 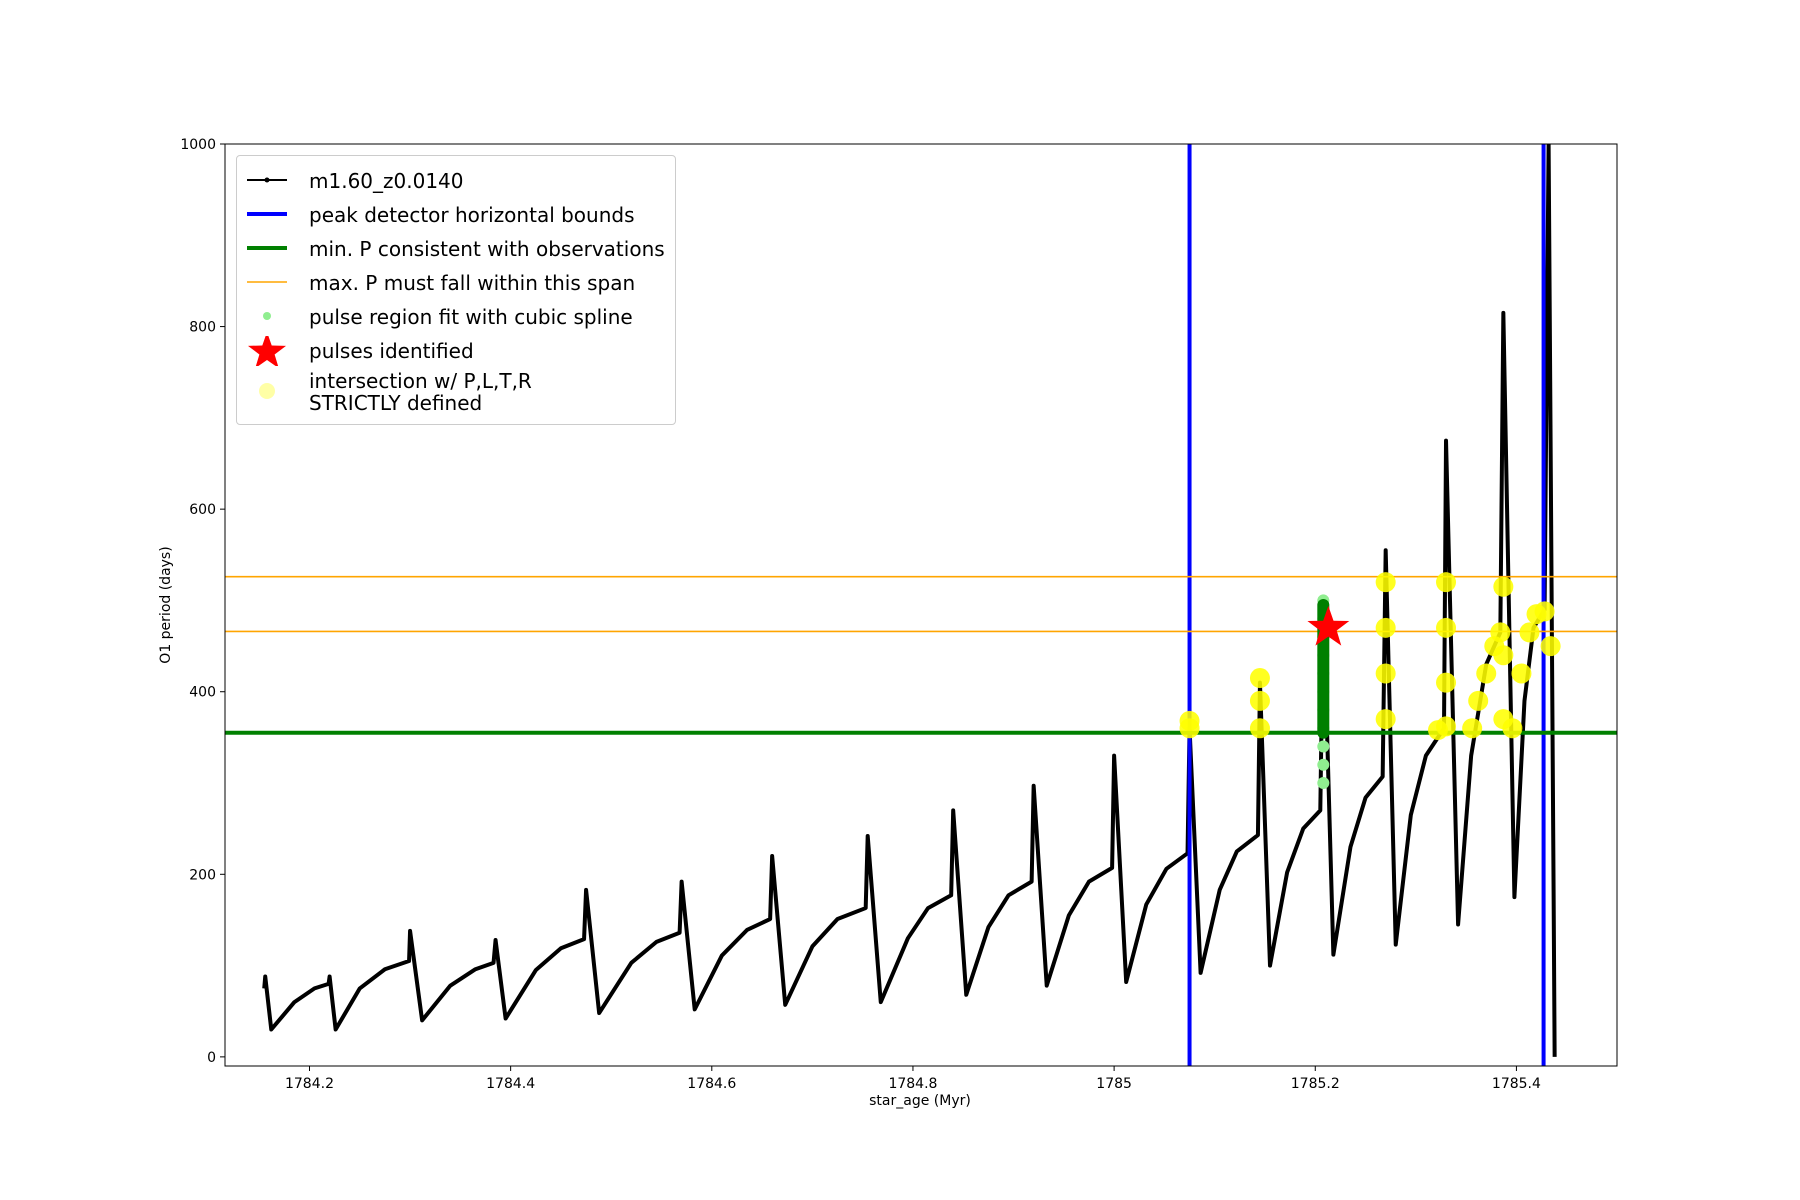 I want to click on legend-entry: peak detector horizontal bounds, so click(x=454, y=215).